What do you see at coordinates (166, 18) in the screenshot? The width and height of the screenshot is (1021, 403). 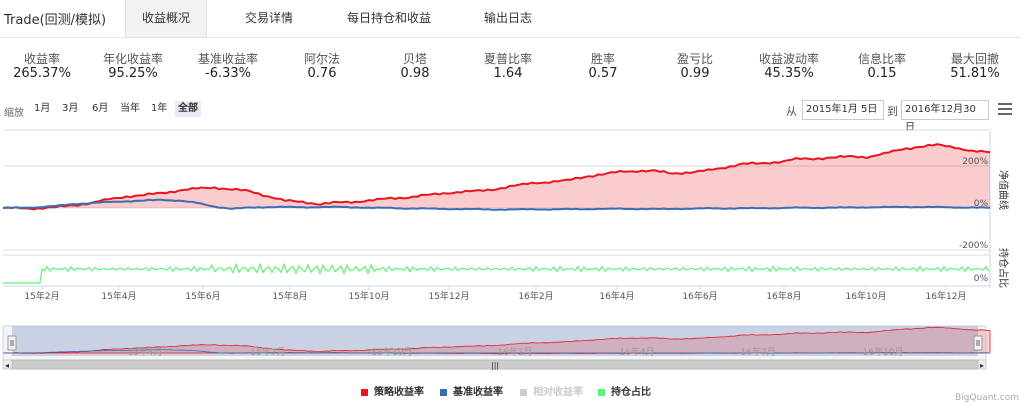 I see `tab-return-overview: 收益概况` at bounding box center [166, 18].